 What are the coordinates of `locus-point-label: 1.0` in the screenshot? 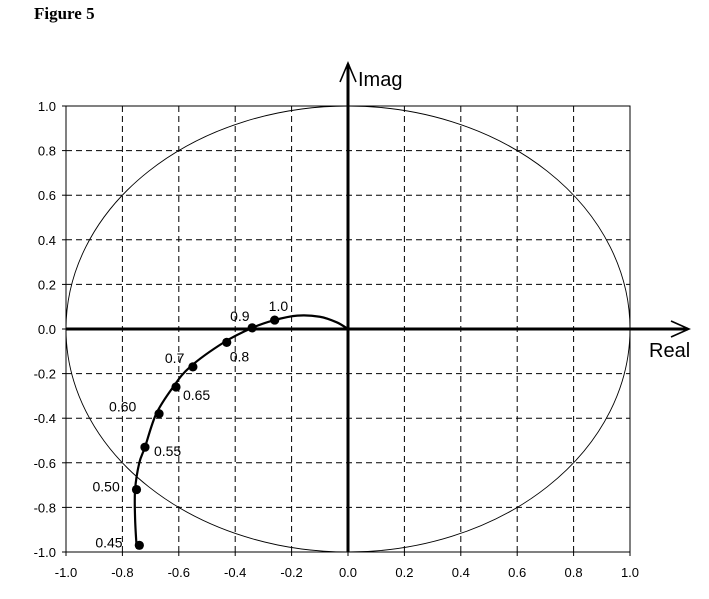 It's located at (279, 306).